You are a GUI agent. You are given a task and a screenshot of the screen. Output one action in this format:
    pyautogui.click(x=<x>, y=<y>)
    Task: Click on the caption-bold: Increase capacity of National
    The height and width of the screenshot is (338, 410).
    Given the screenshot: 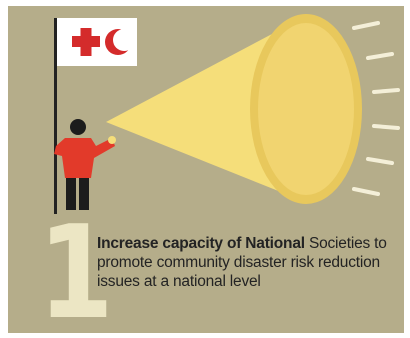 What is the action you would take?
    pyautogui.click(x=201, y=243)
    